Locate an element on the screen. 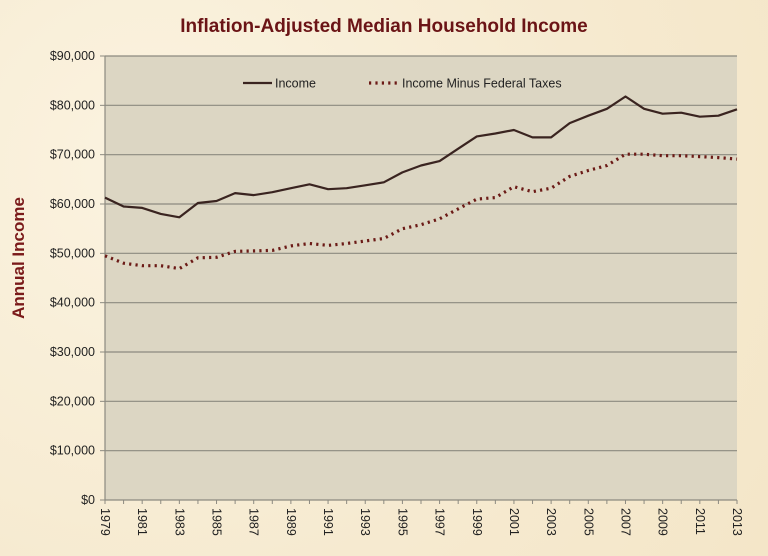 This screenshot has width=768, height=556. x-tick-label: 1981 is located at coordinates (142, 522).